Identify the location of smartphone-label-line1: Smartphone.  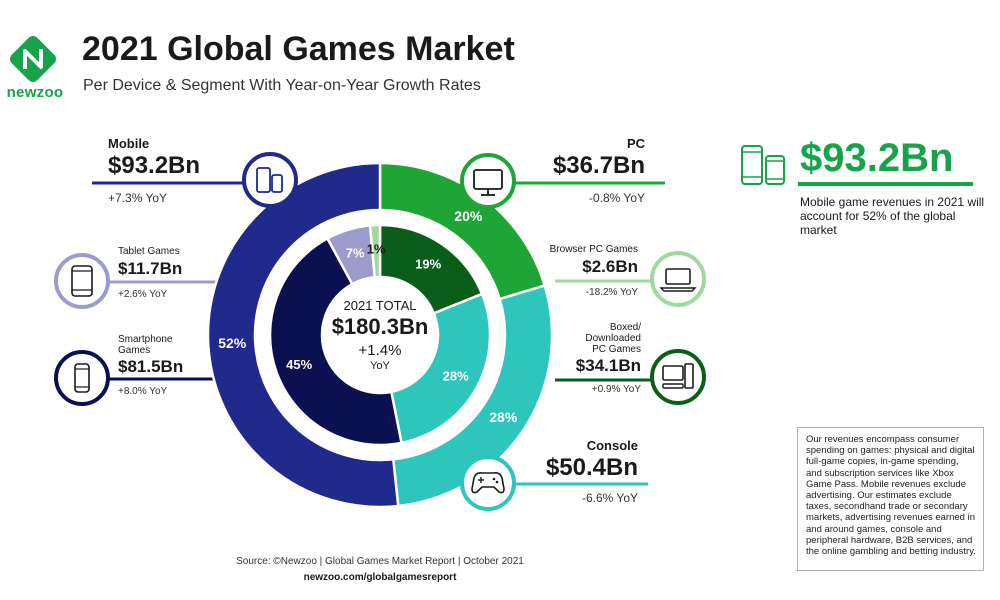
(145, 339).